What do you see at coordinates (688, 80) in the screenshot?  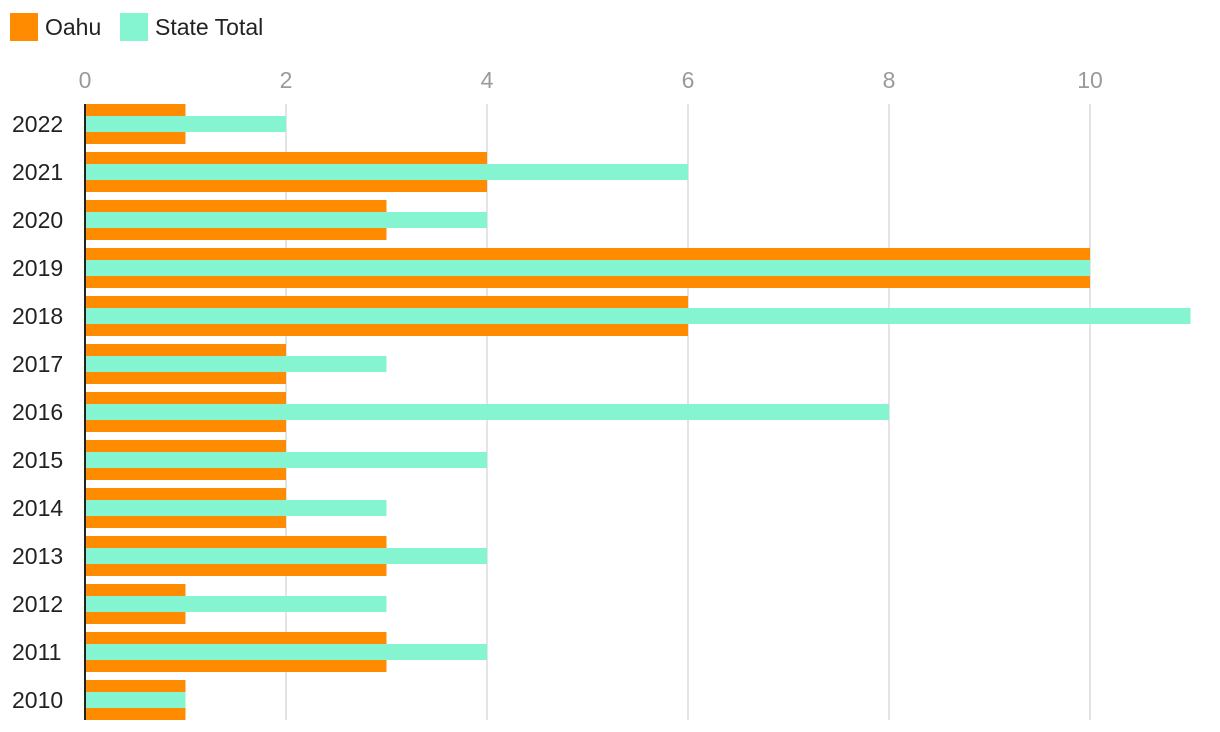 I see `x-tick-label-6: 6` at bounding box center [688, 80].